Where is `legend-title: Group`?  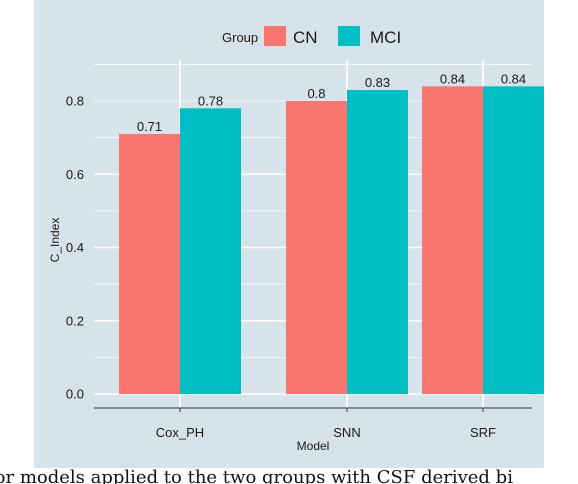 legend-title: Group is located at coordinates (240, 37).